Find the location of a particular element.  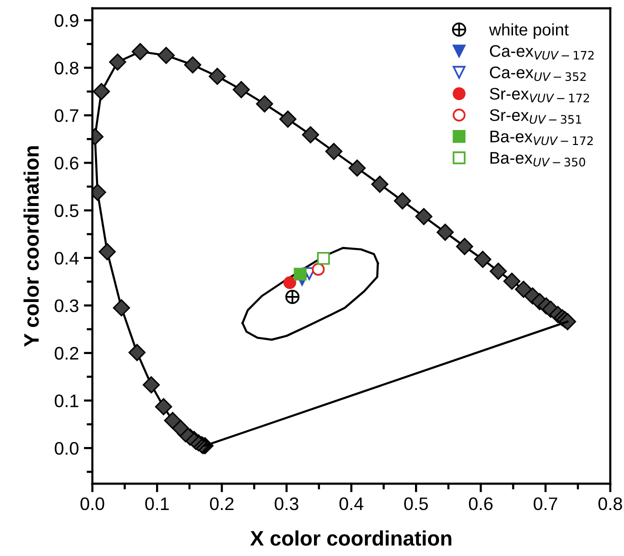

y-axis-title: Y color coordination is located at coordinates (31, 246).